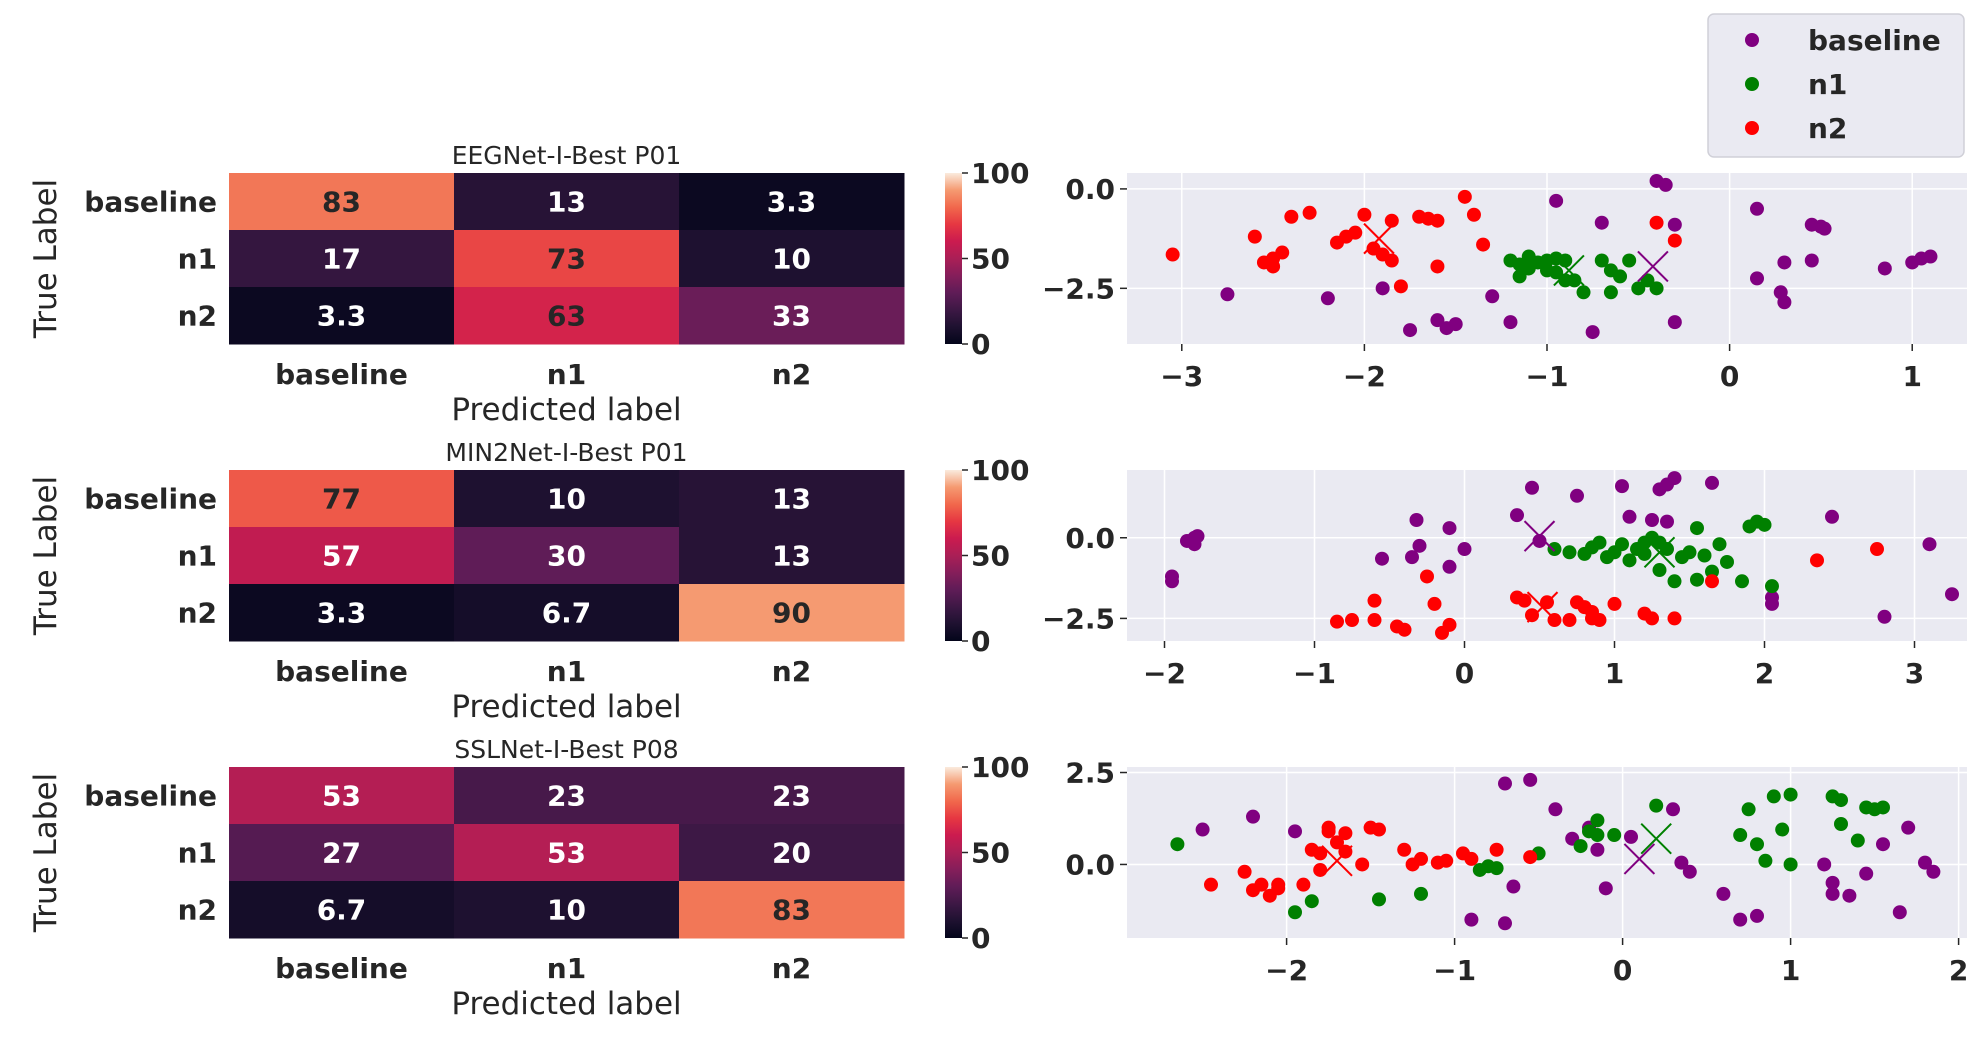 The width and height of the screenshot is (1978, 1049). Describe the element at coordinates (791, 910) in the screenshot. I see `heatmap-cell-label: 83` at that location.